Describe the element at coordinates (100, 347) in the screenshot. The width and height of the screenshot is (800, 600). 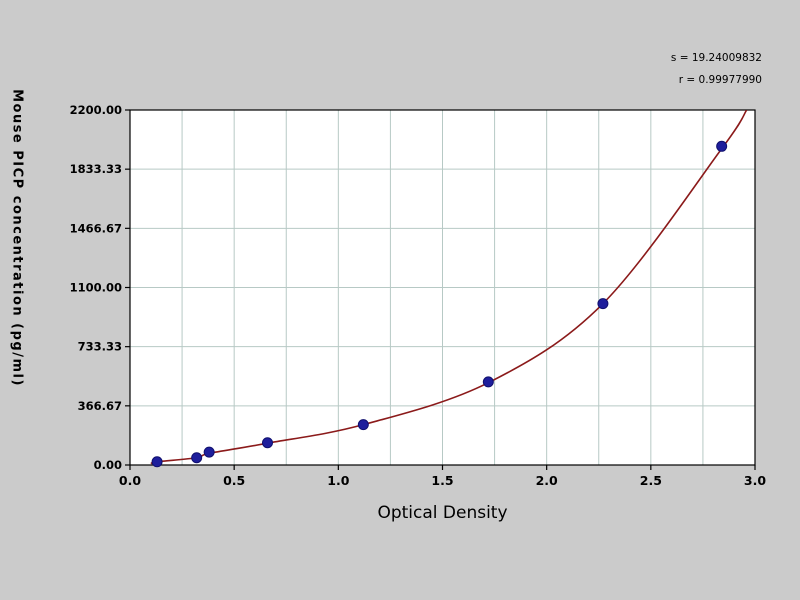
I see `y-tick-label: 733.33` at that location.